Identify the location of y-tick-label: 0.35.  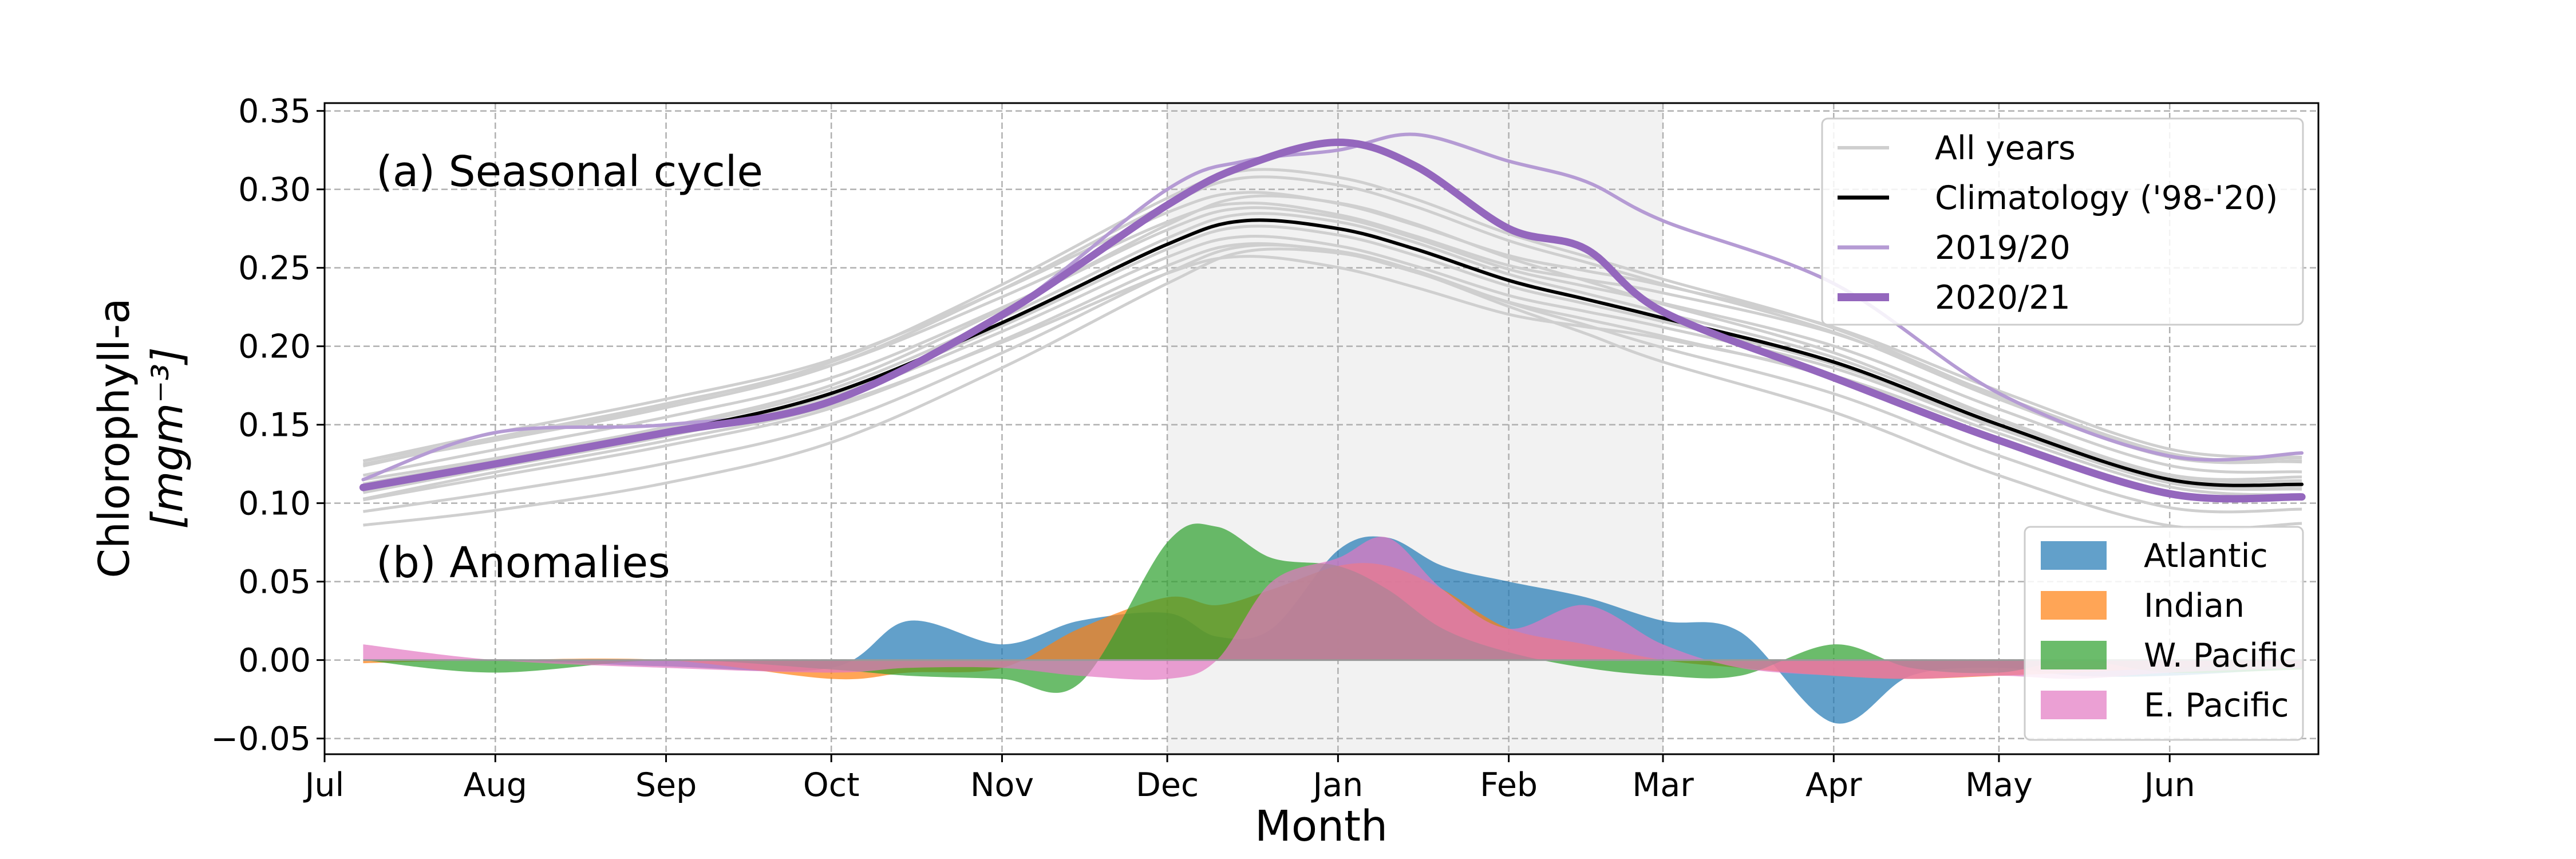
(274, 112).